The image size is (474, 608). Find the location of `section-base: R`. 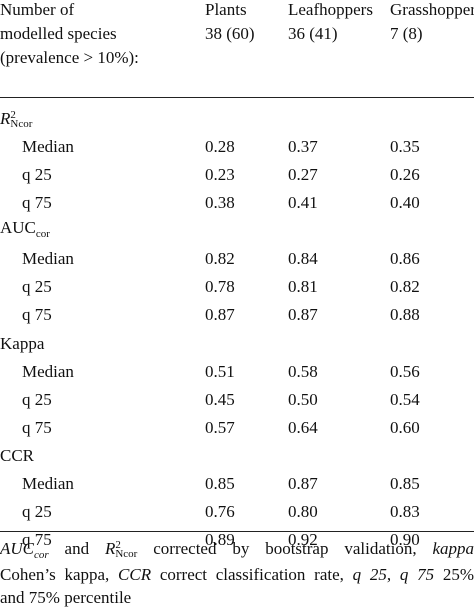

section-base: R is located at coordinates (5, 118).